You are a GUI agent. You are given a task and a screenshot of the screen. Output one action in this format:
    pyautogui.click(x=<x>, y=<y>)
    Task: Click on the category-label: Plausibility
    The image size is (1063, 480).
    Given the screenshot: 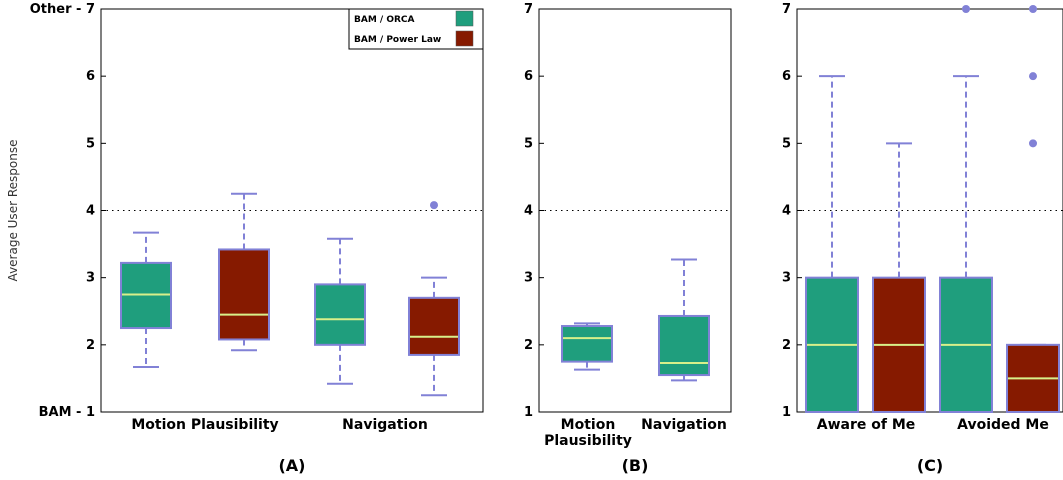 What is the action you would take?
    pyautogui.click(x=588, y=441)
    